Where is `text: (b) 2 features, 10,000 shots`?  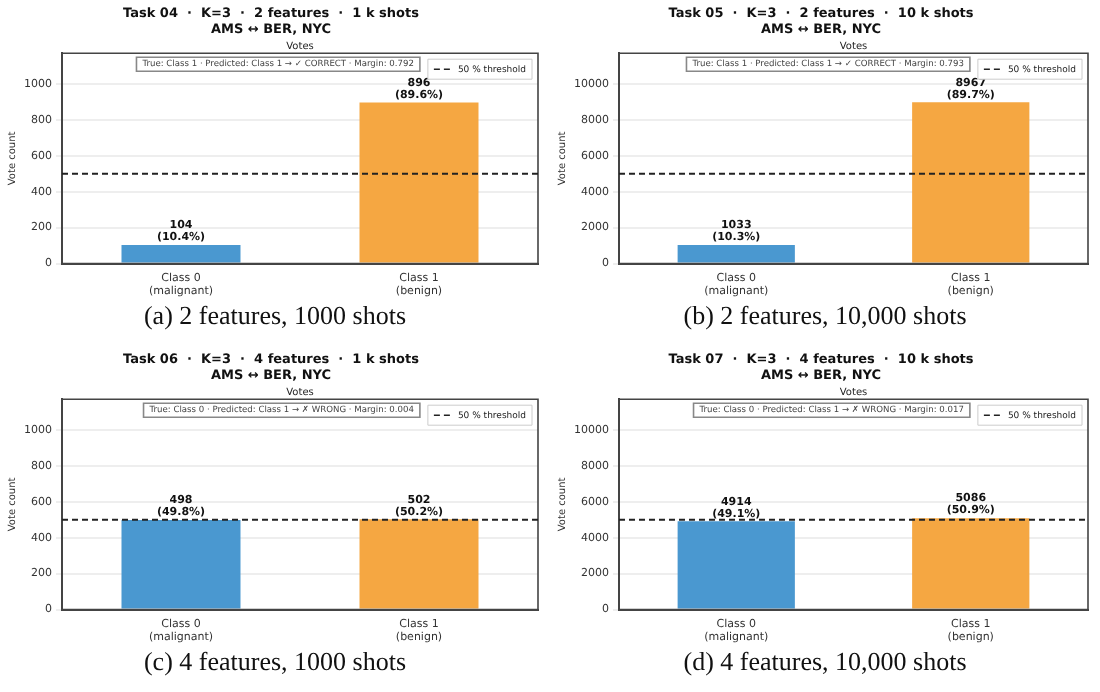
text: (b) 2 features, 10,000 shots is located at coordinates (825, 316).